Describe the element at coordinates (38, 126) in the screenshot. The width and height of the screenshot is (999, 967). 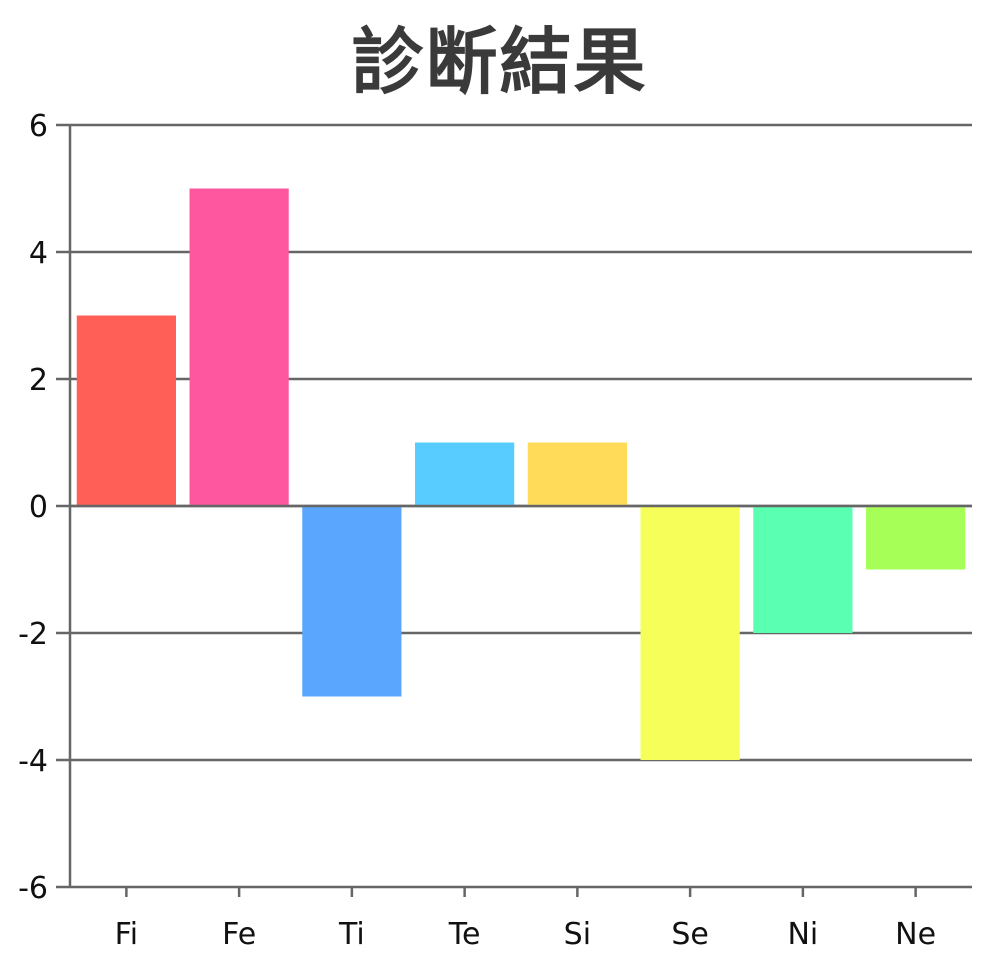
I see `y-tick-label: 6` at that location.